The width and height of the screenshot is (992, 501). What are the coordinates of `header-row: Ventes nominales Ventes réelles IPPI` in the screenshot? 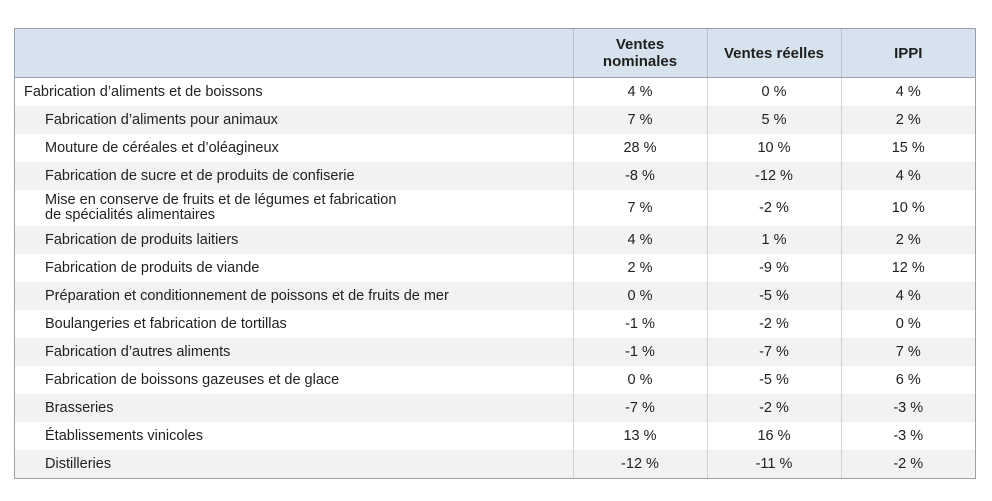 It's located at (495, 53).